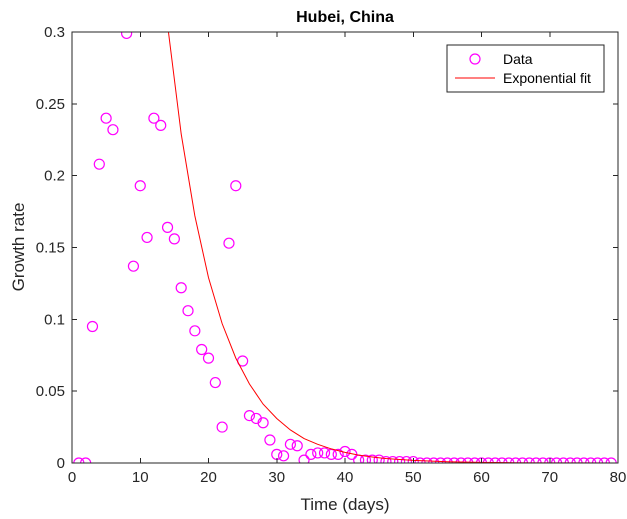  What do you see at coordinates (549, 477) in the screenshot?
I see `x-tick-label: 70` at bounding box center [549, 477].